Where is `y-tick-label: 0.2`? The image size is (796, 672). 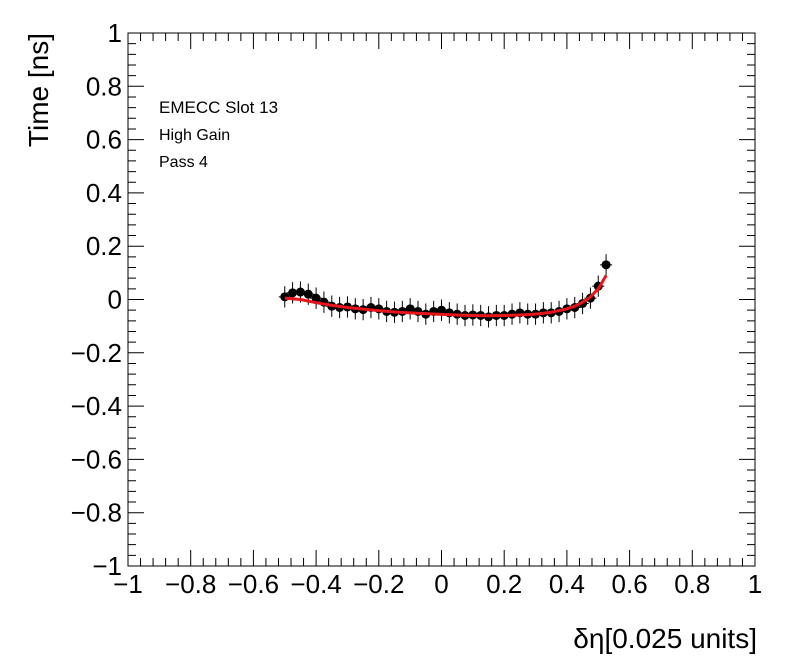 y-tick-label: 0.2 is located at coordinates (104, 246).